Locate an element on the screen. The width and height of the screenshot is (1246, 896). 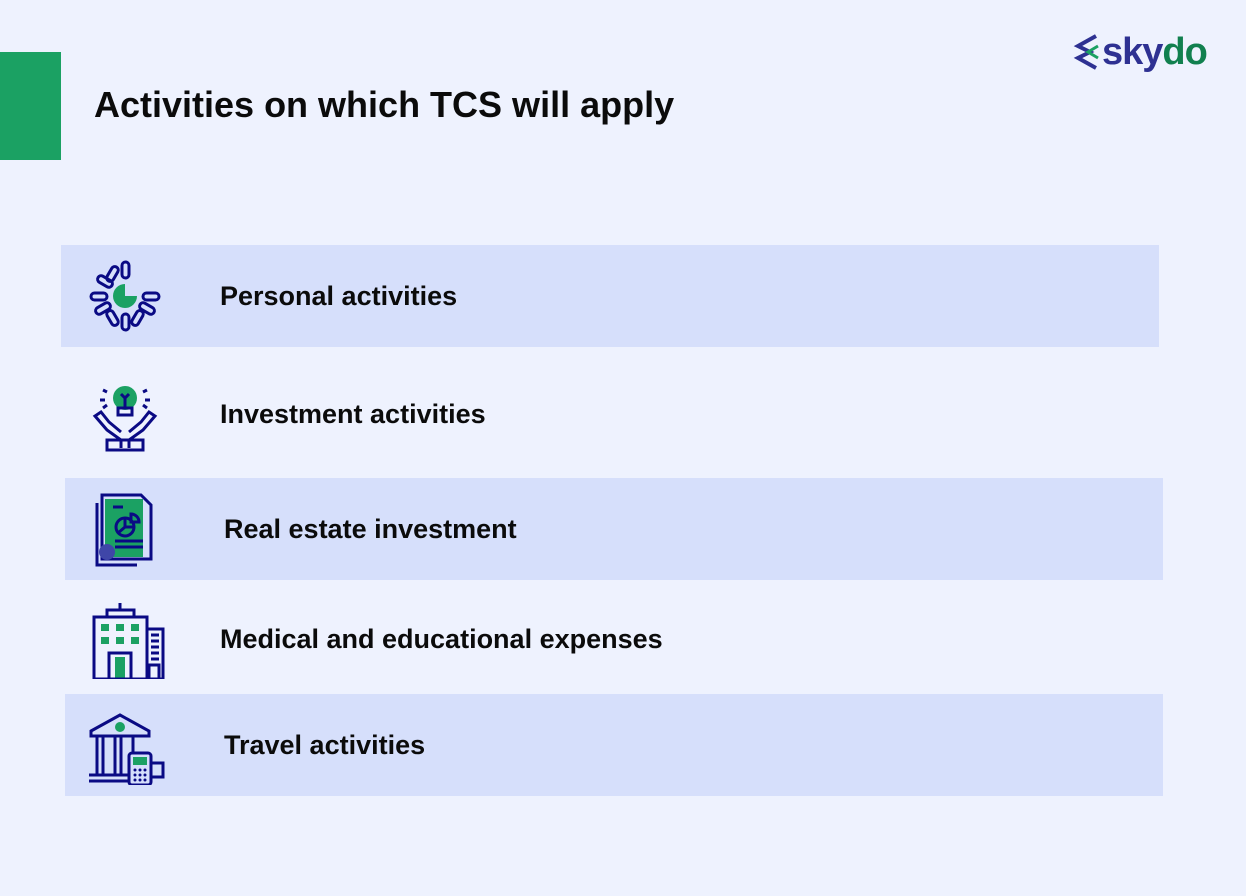
item-label: Real estate investment is located at coordinates (370, 528).